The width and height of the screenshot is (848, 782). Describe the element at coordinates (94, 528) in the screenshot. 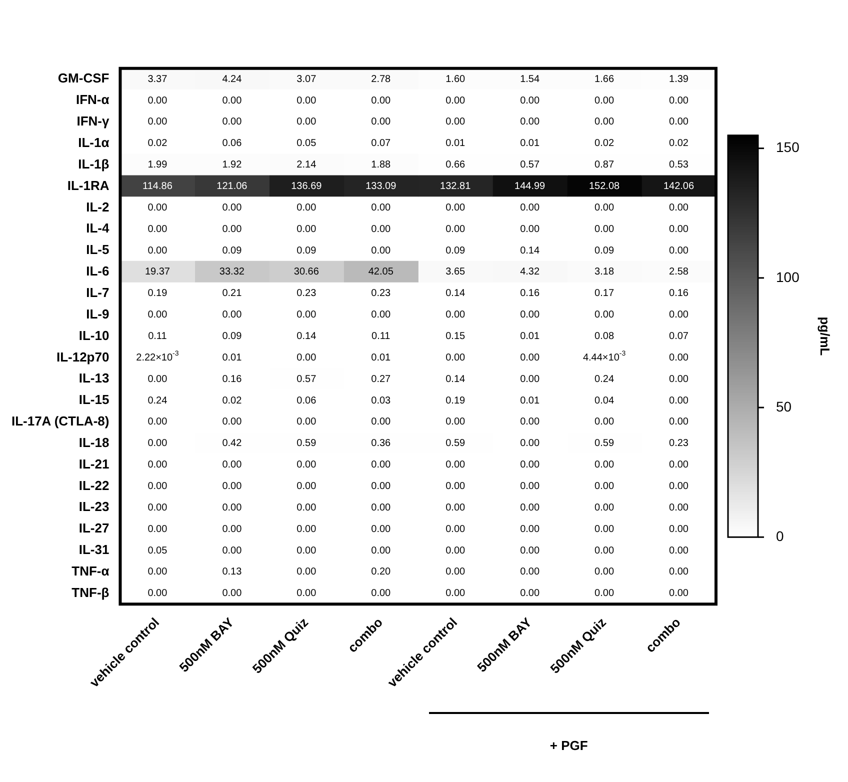

I see `y-tick-label: IL-27` at that location.